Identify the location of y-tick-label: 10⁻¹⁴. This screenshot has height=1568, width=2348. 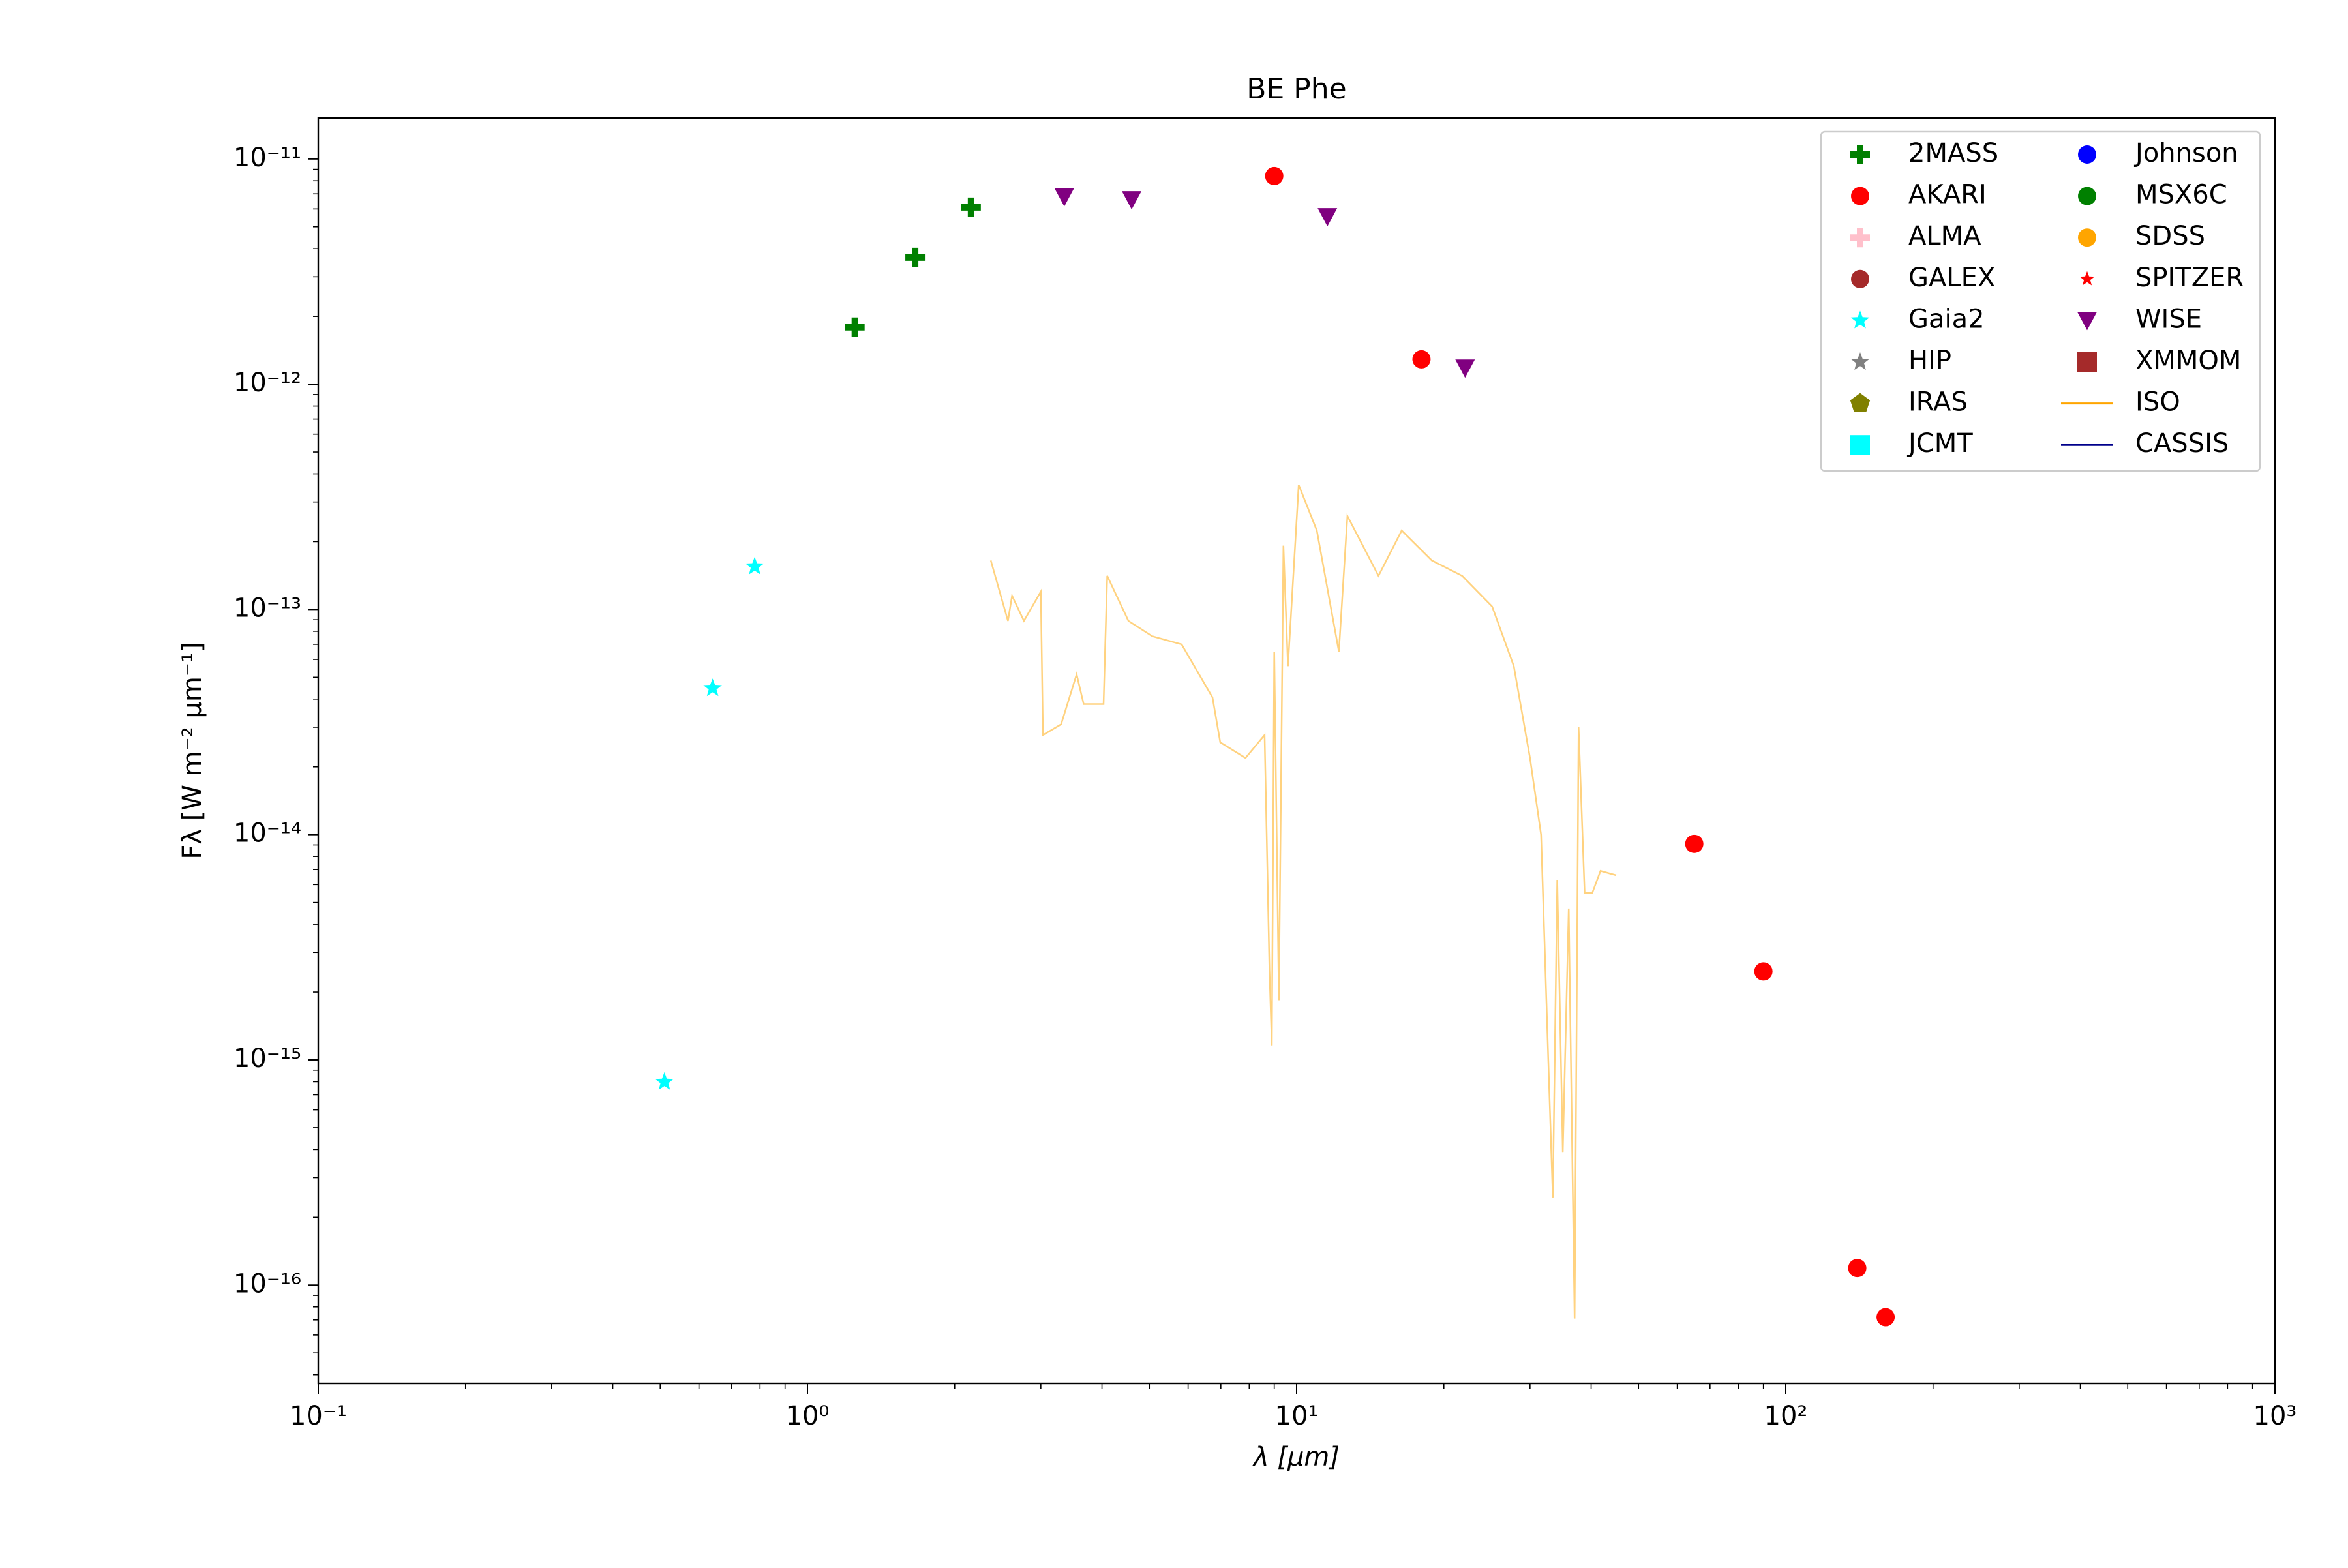
(267, 834).